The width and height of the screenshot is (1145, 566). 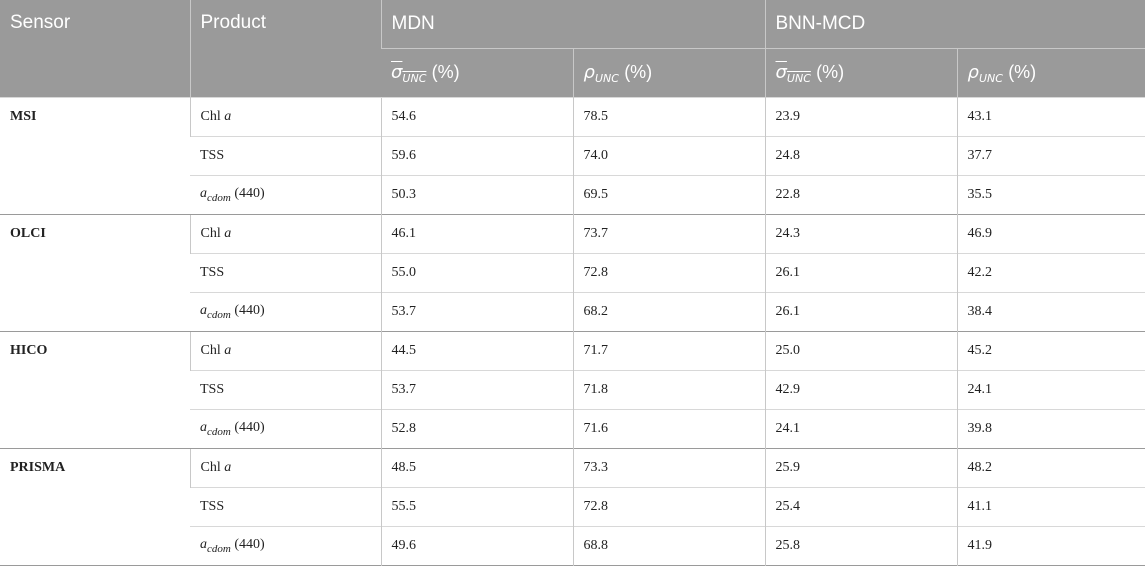 I want to click on value-cell-mdn-rho: 68.2, so click(x=668, y=312).